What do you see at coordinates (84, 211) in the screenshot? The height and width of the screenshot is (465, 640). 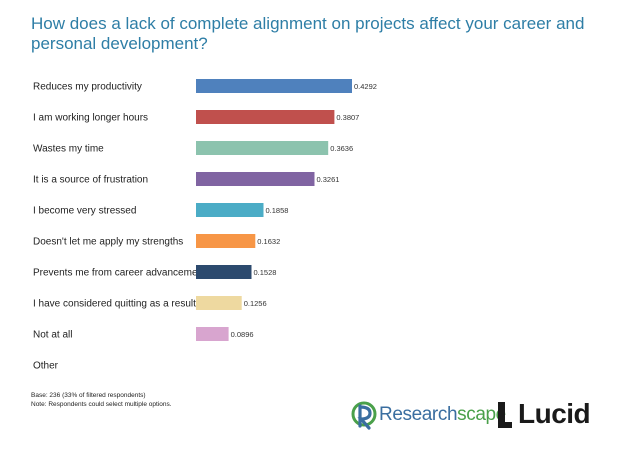 I see `category-label: I become very stressed` at bounding box center [84, 211].